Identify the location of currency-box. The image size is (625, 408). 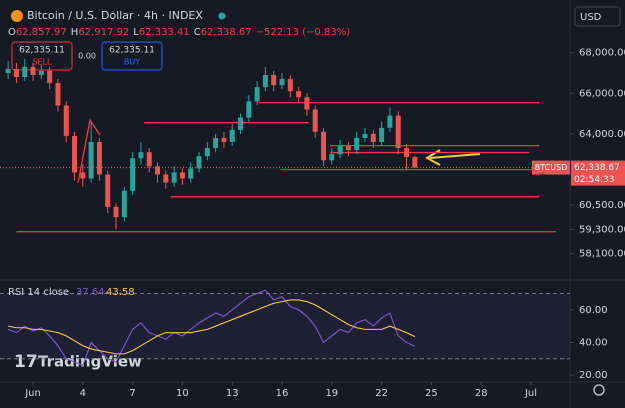
(597, 16).